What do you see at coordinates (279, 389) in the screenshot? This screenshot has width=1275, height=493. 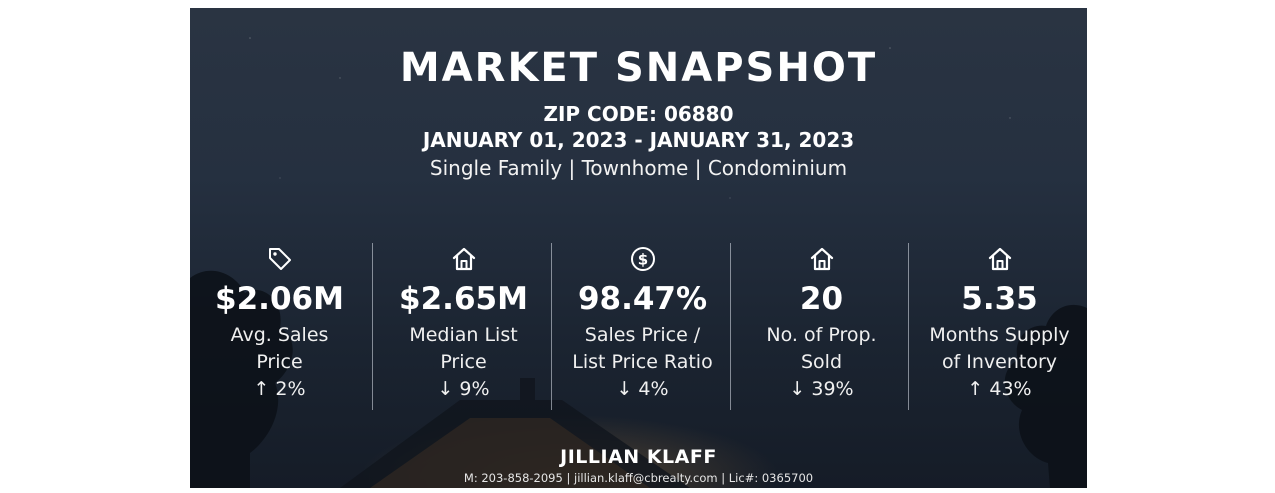 I see `stat-change: ↑ 2%` at bounding box center [279, 389].